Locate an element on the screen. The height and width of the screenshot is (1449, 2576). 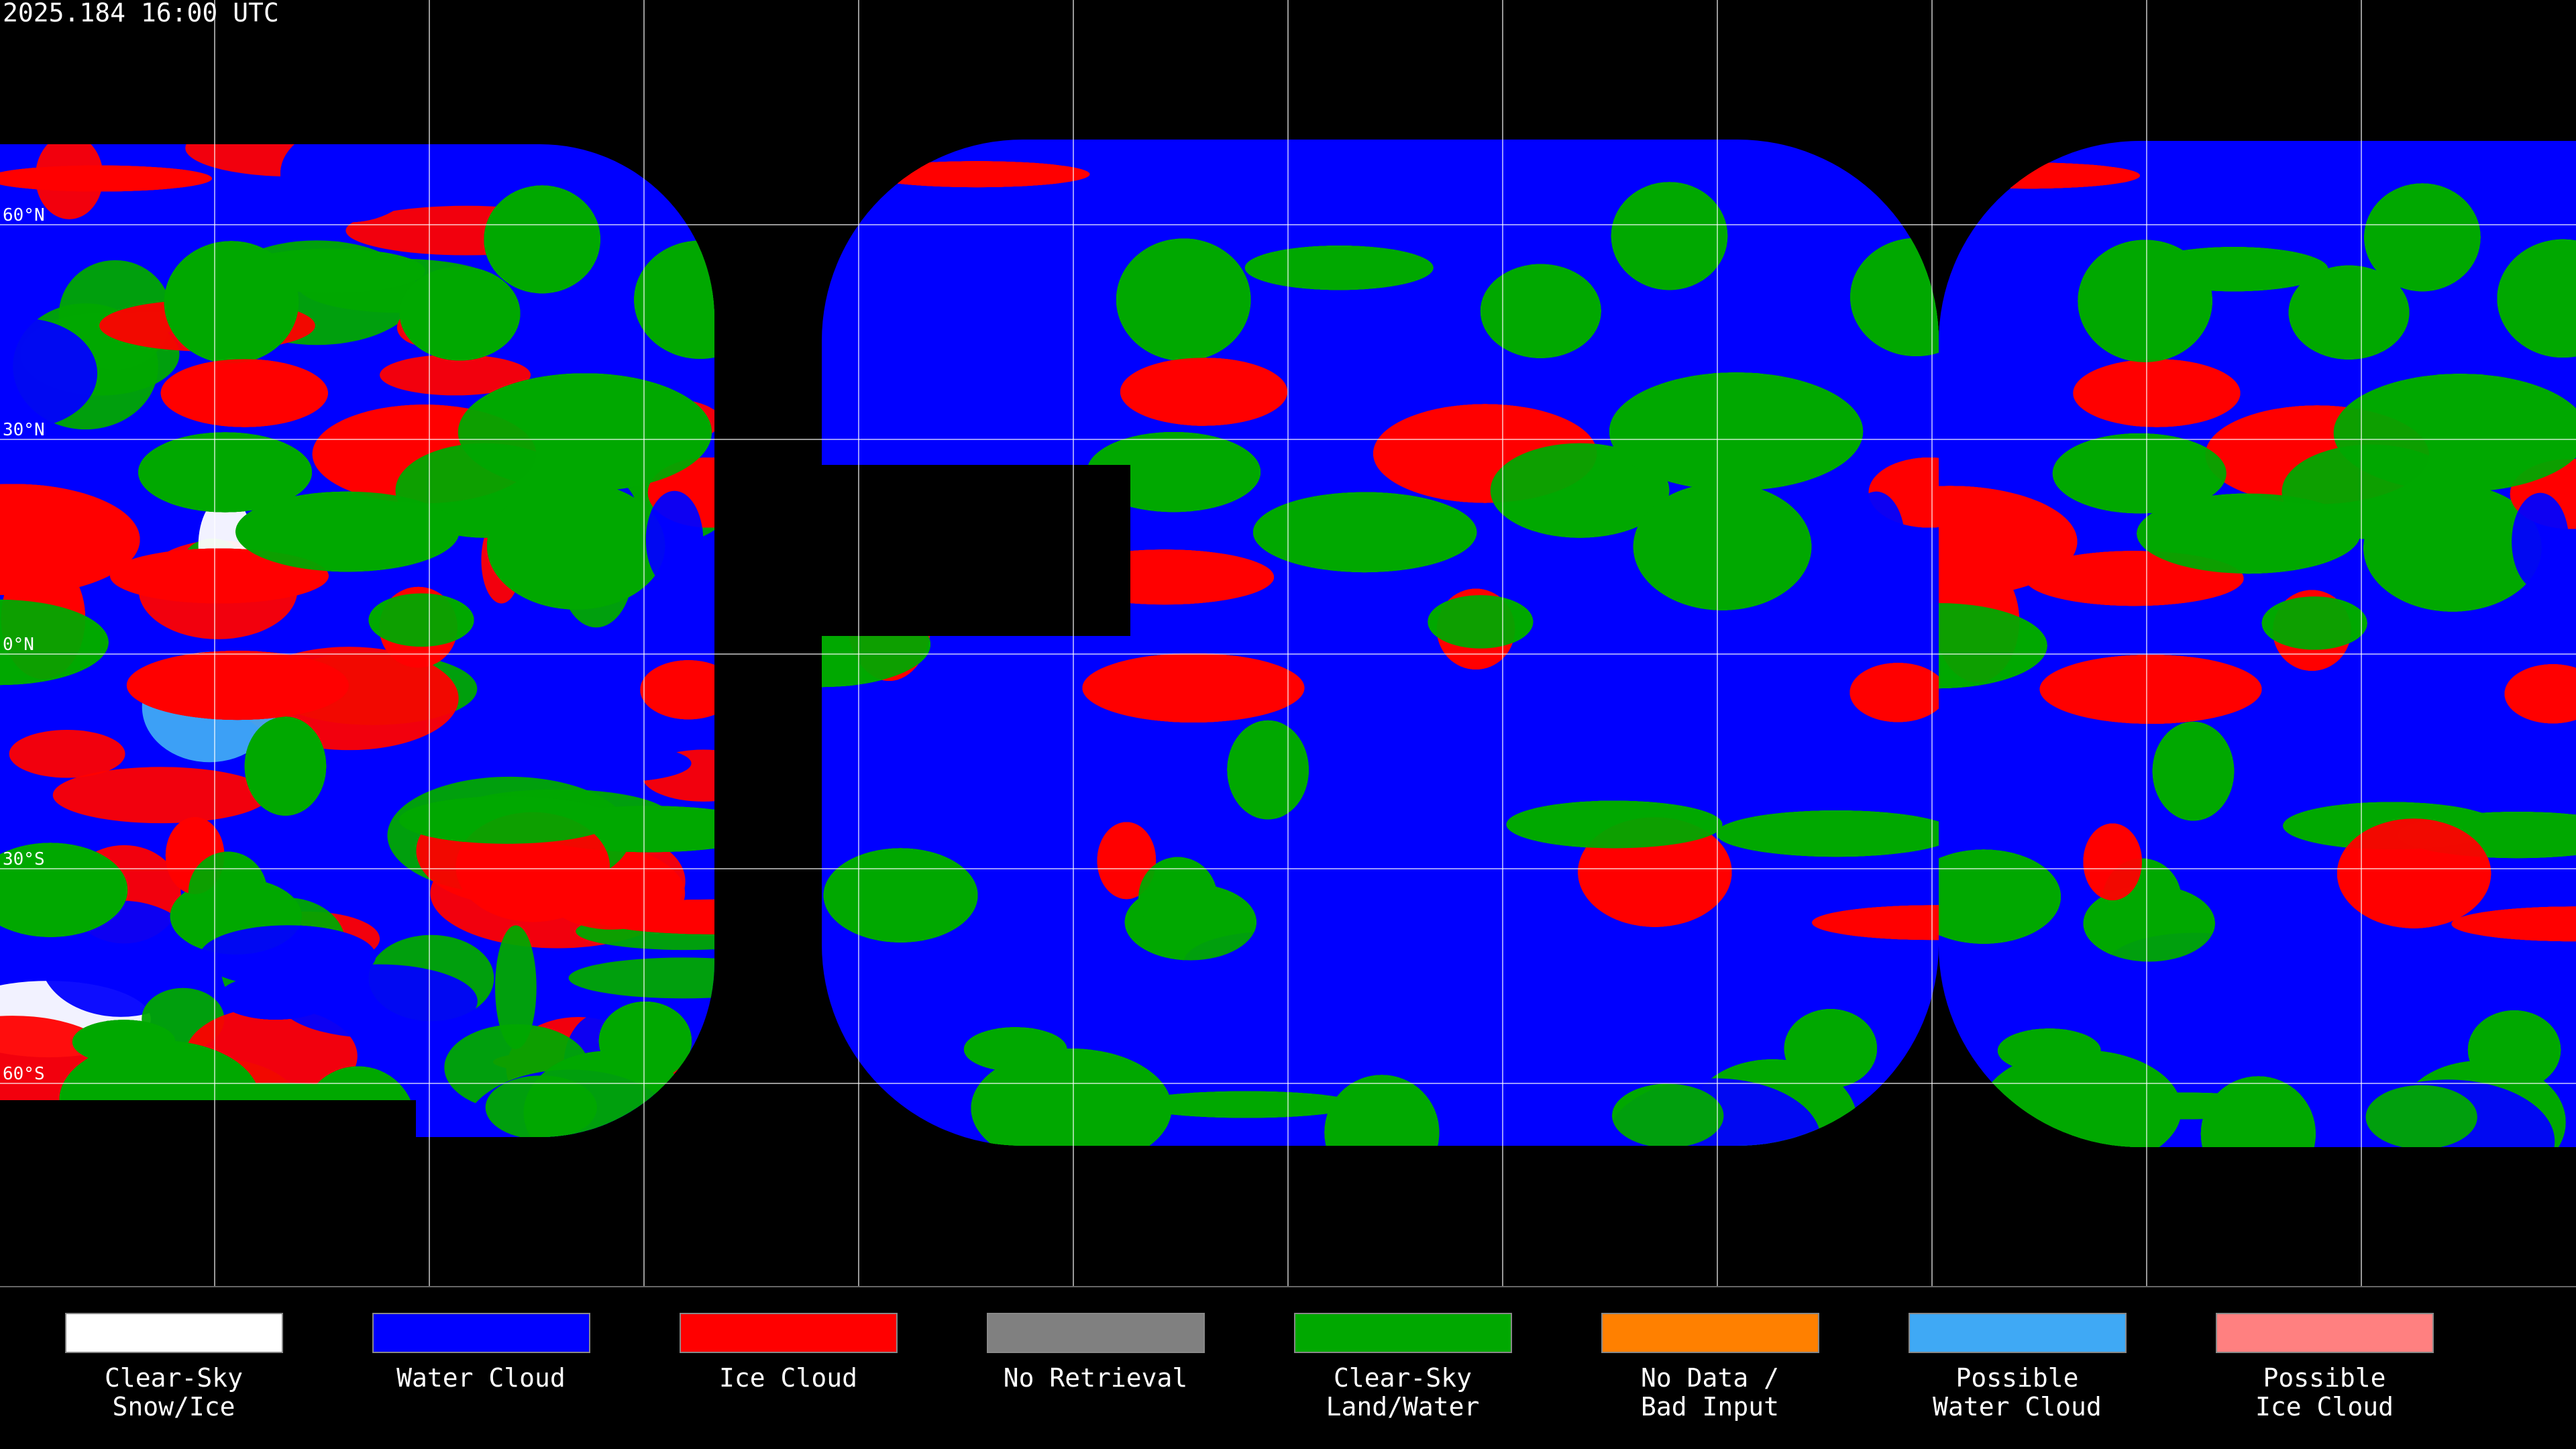
legend-label: Snow/Ice is located at coordinates (173, 1406).